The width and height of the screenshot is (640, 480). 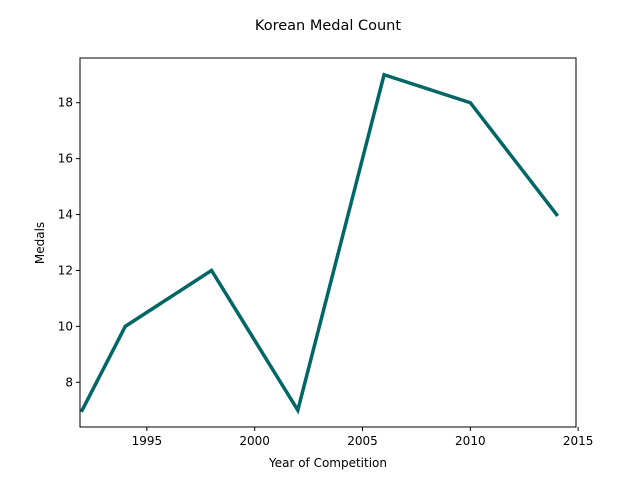 I want to click on x-tick-label: 2015, so click(x=578, y=441).